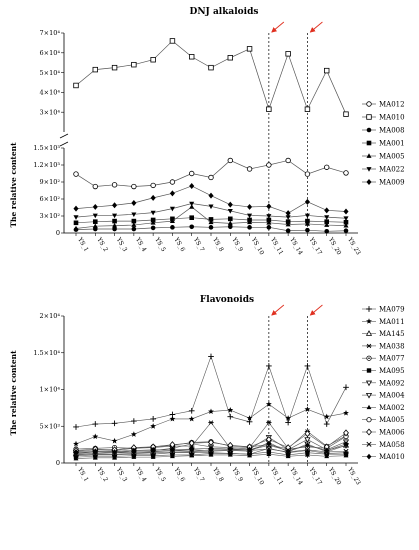 Image resolution: width=419 pixels, height=550 pixels. Describe the element at coordinates (392, 183) in the screenshot. I see `chart1-legend-label: MA009` at that location.